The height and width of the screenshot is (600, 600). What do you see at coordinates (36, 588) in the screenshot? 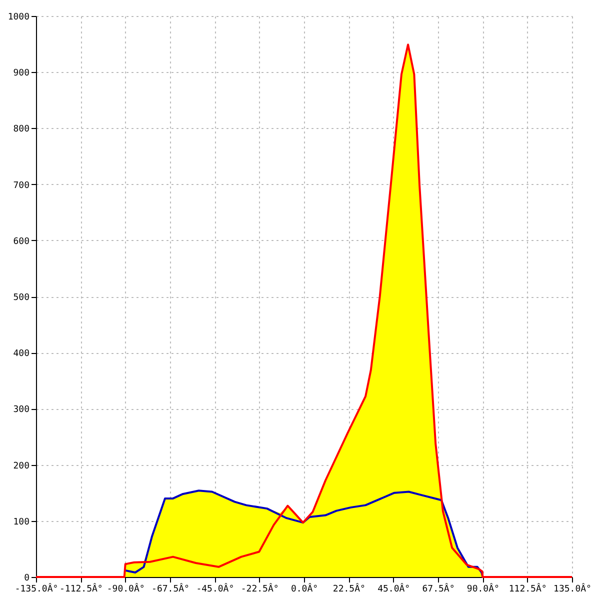
I see `x-tick-label: -135.0Â°` at bounding box center [36, 588].